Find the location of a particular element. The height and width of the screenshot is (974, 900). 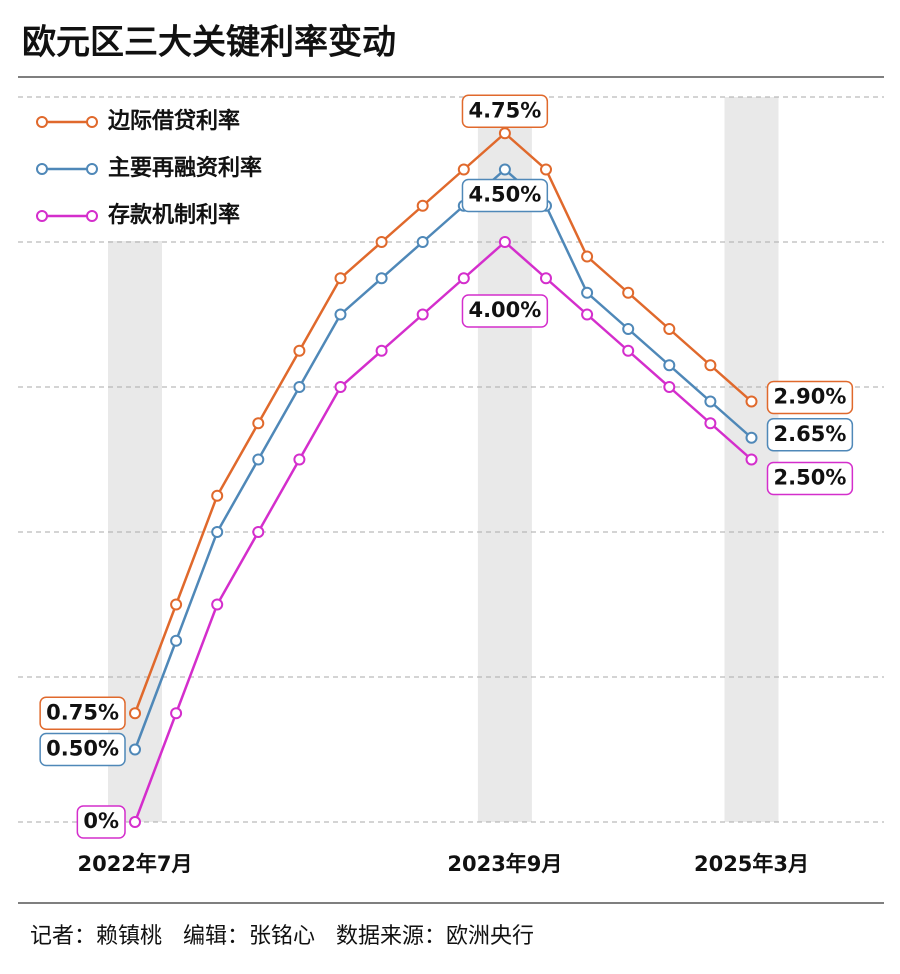

value-label-text: 2.90% is located at coordinates (810, 397).